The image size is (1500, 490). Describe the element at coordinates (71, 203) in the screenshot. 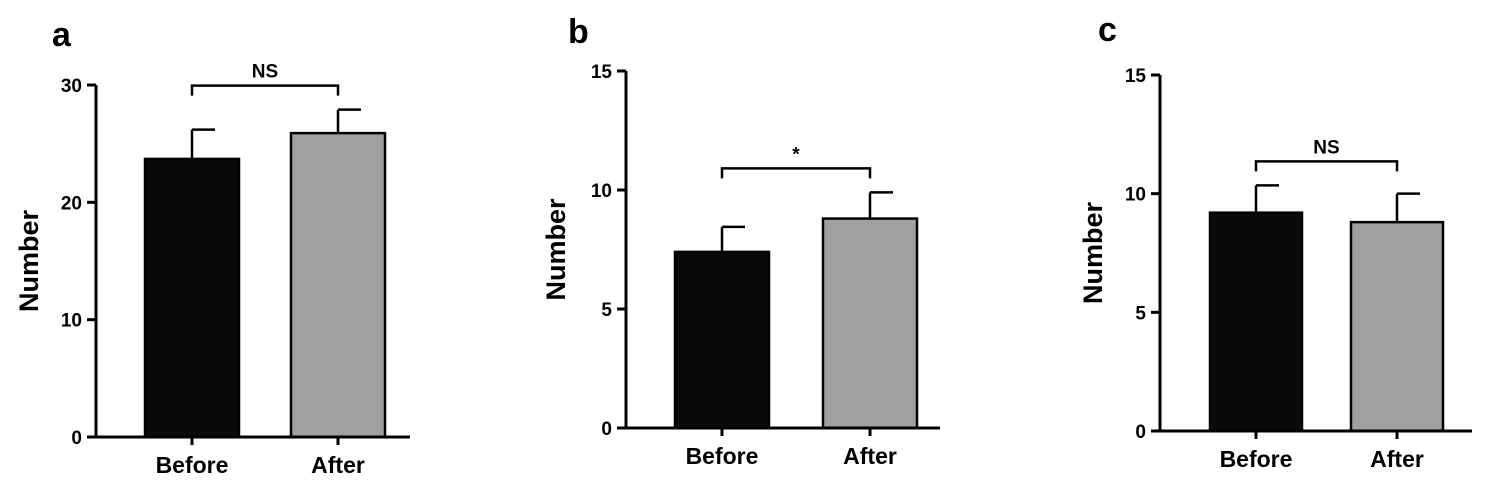

I see `y-tick-label: 20` at that location.